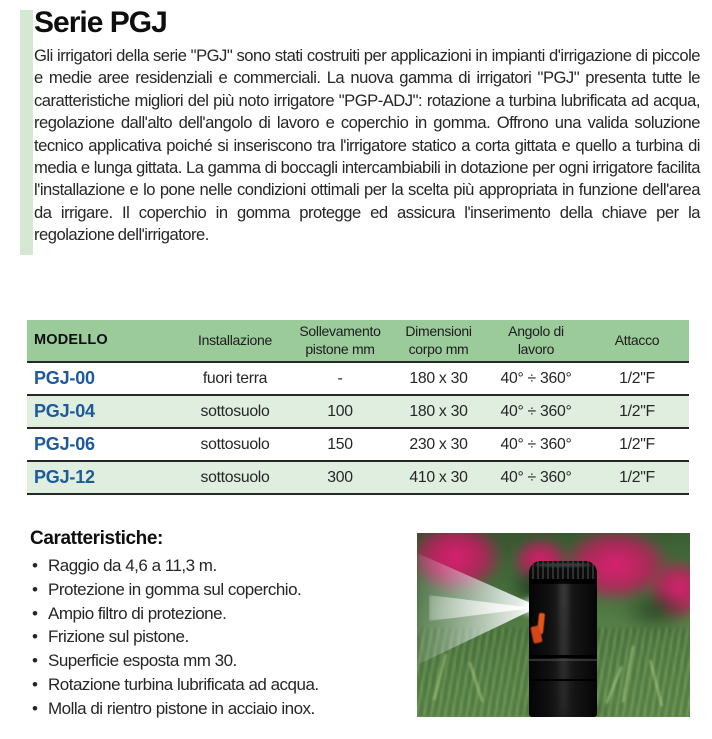 The height and width of the screenshot is (739, 712). Describe the element at coordinates (438, 340) in the screenshot. I see `column-header-dimensioni: Dimensioni corpo mm` at that location.